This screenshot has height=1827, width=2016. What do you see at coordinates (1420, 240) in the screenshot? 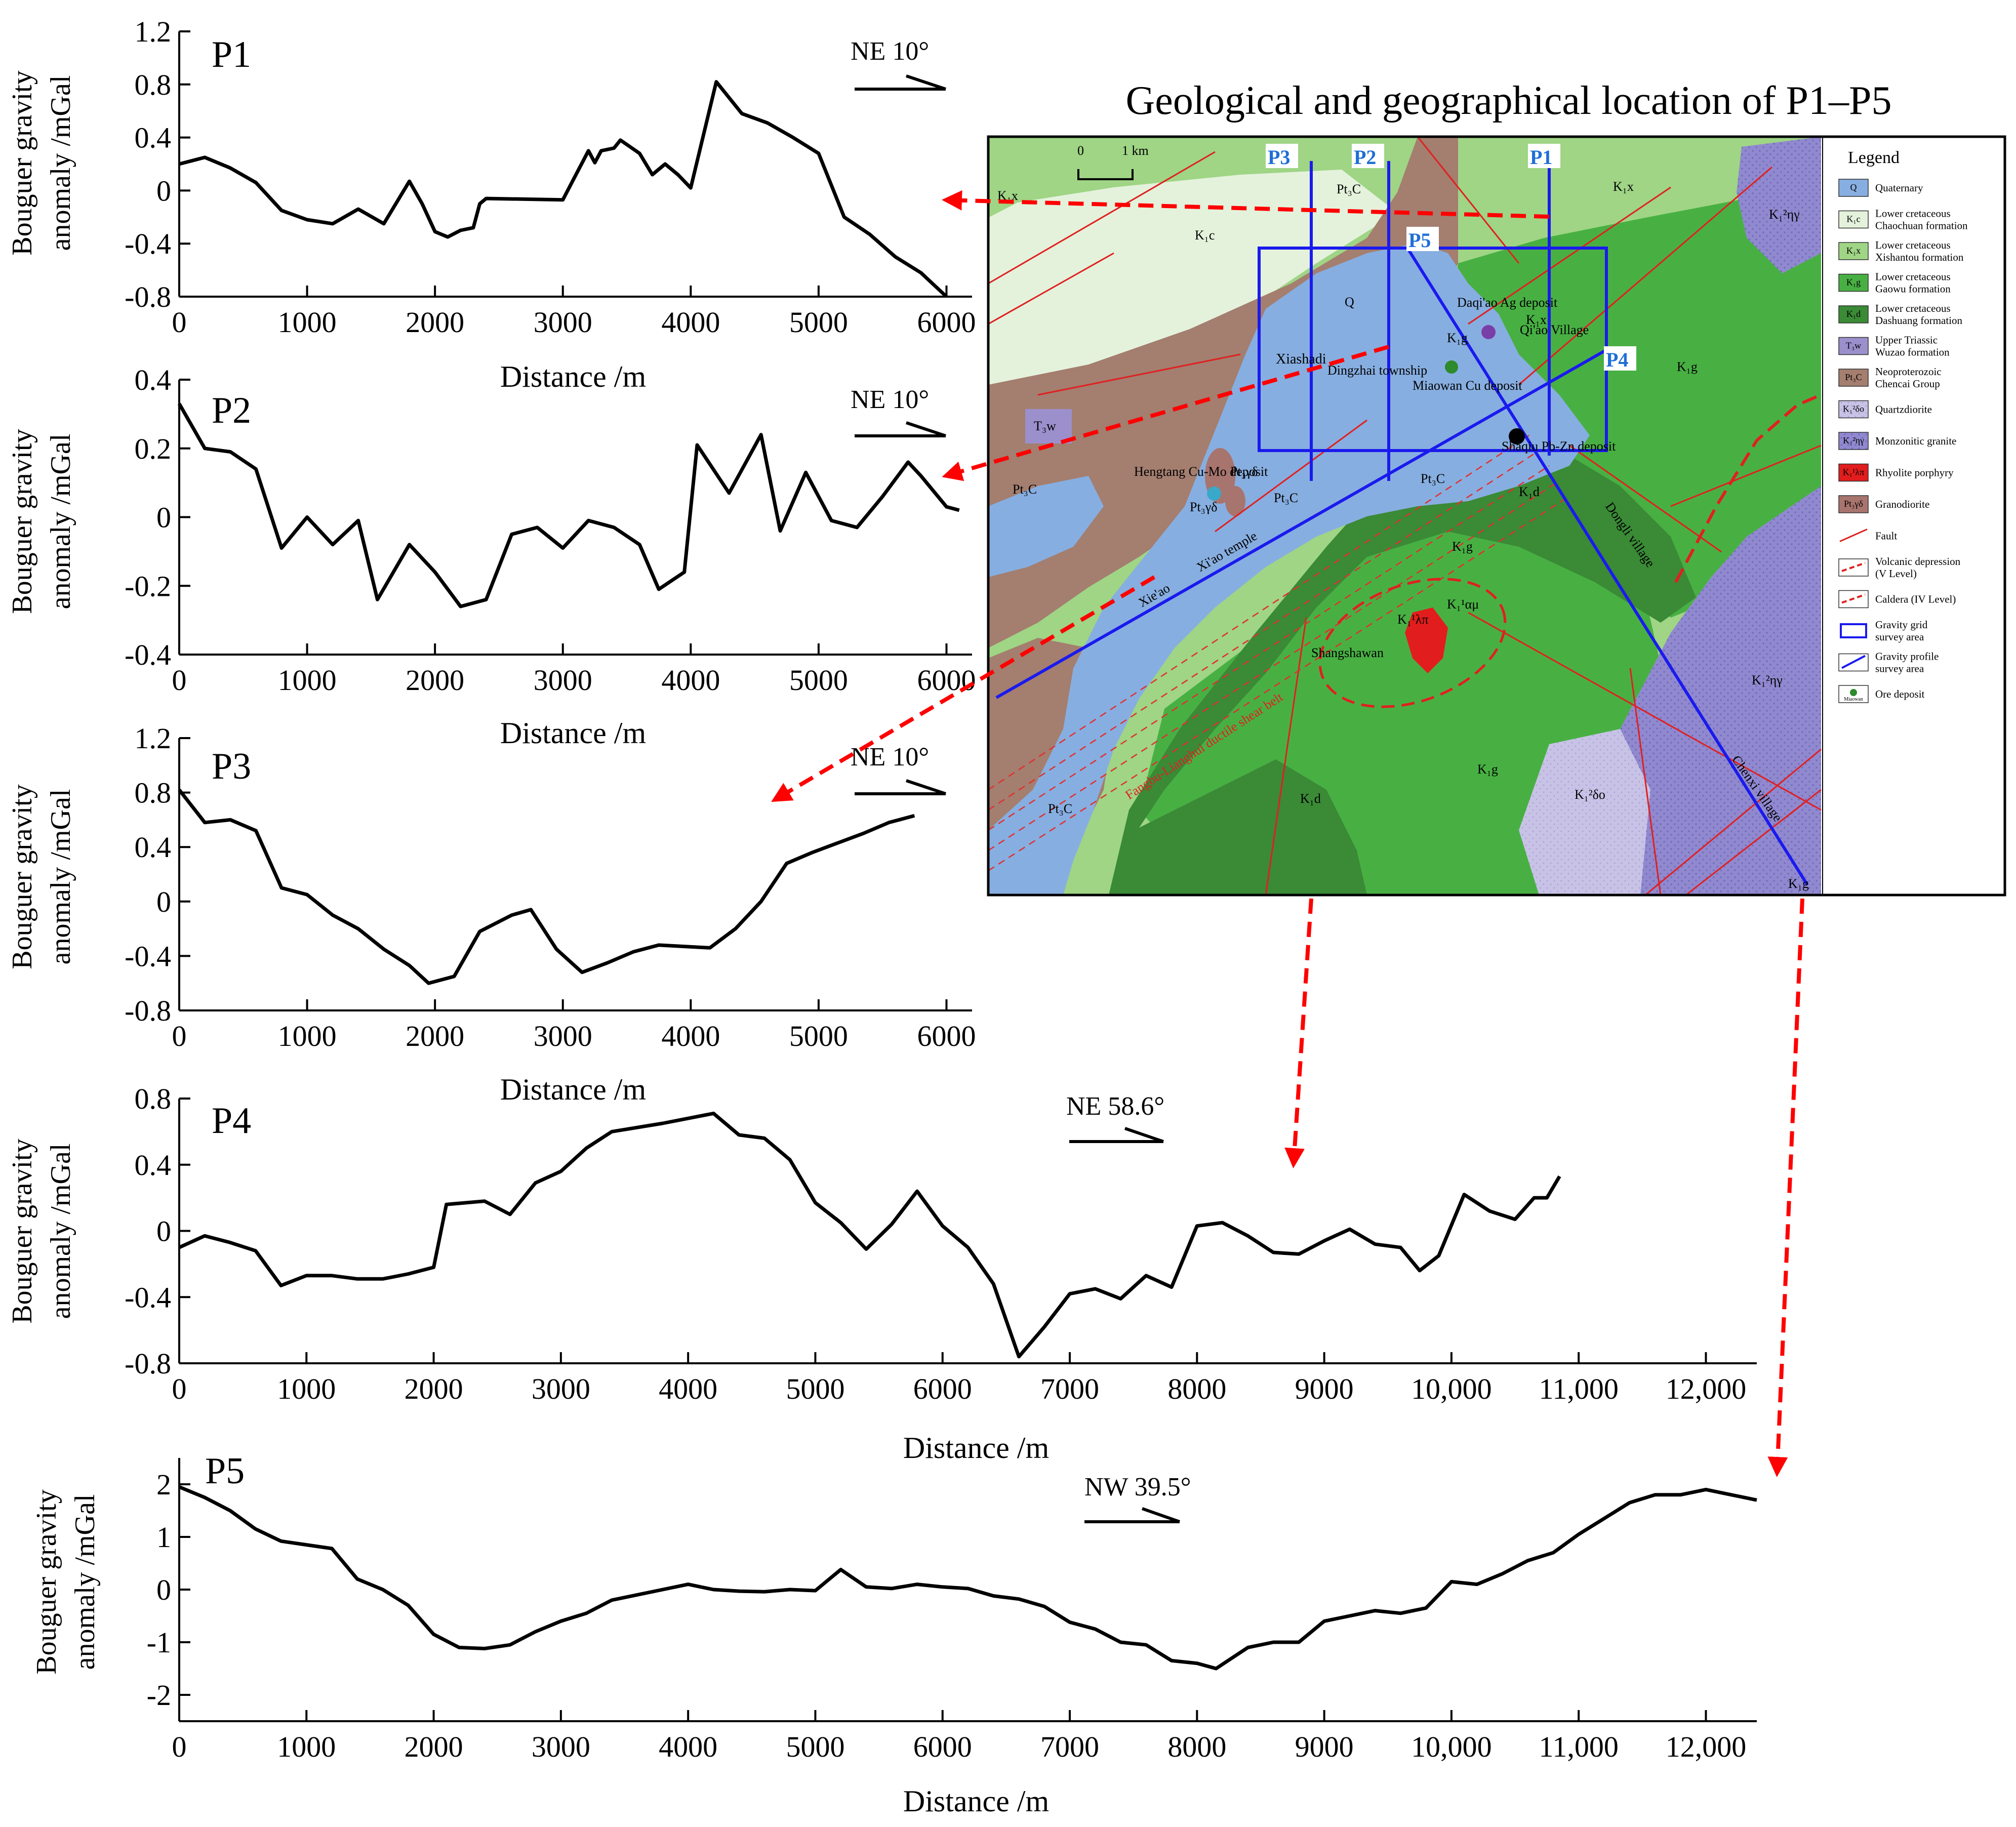
I see `profile-label-p5: P5` at bounding box center [1420, 240].